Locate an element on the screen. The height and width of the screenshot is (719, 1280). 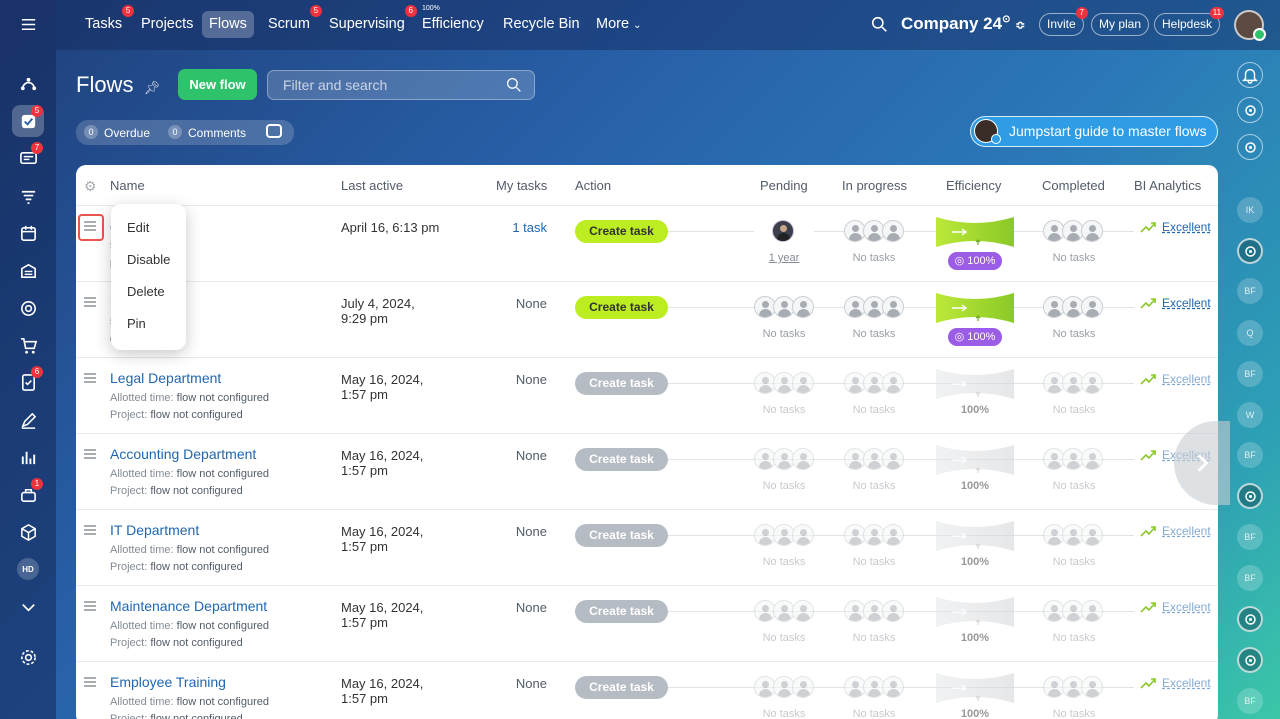
tab-flows: Flows is located at coordinates (228, 24).